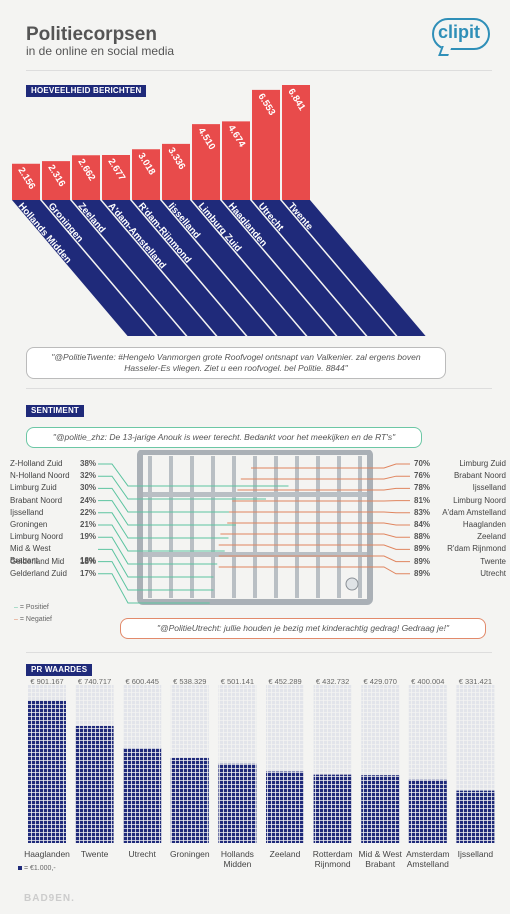  What do you see at coordinates (475, 854) in the screenshot?
I see `pr-category-label: Ijsselland` at bounding box center [475, 854].